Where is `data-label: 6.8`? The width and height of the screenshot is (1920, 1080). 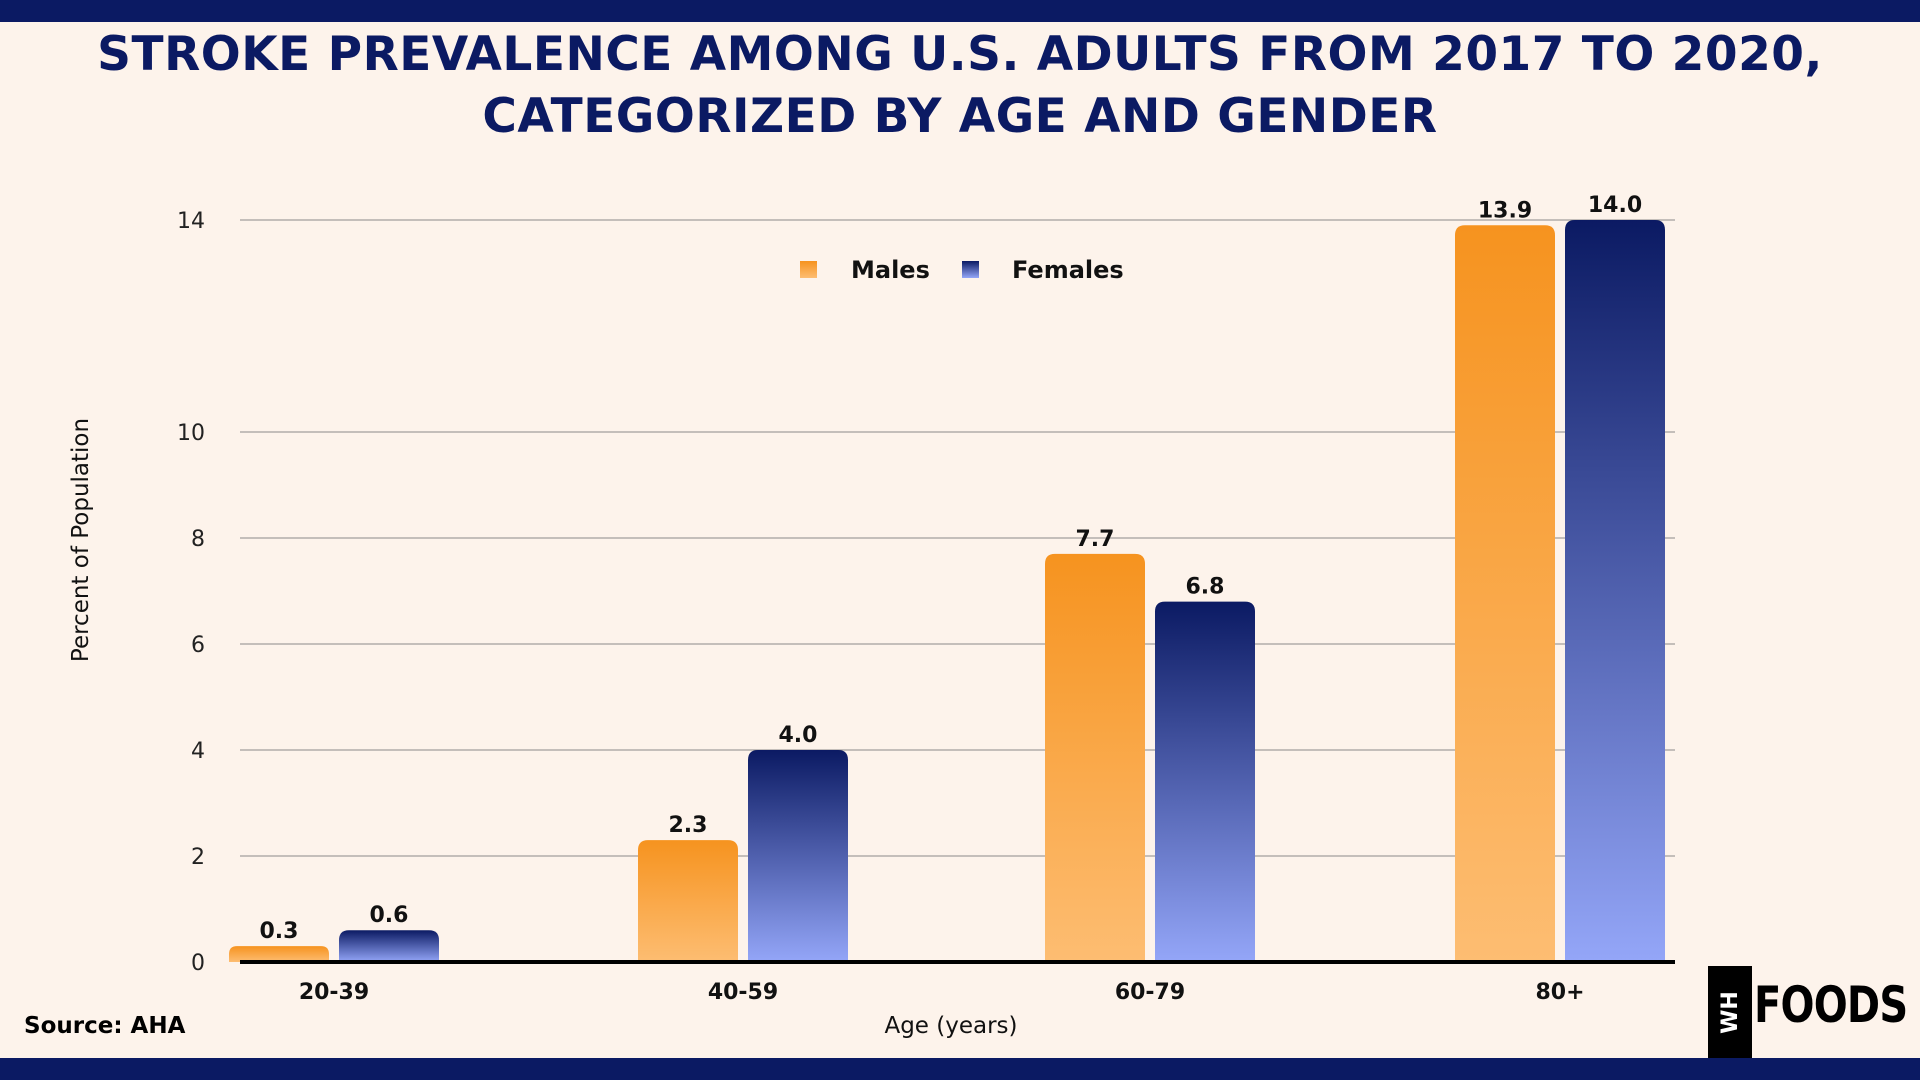 data-label: 6.8 is located at coordinates (1205, 587).